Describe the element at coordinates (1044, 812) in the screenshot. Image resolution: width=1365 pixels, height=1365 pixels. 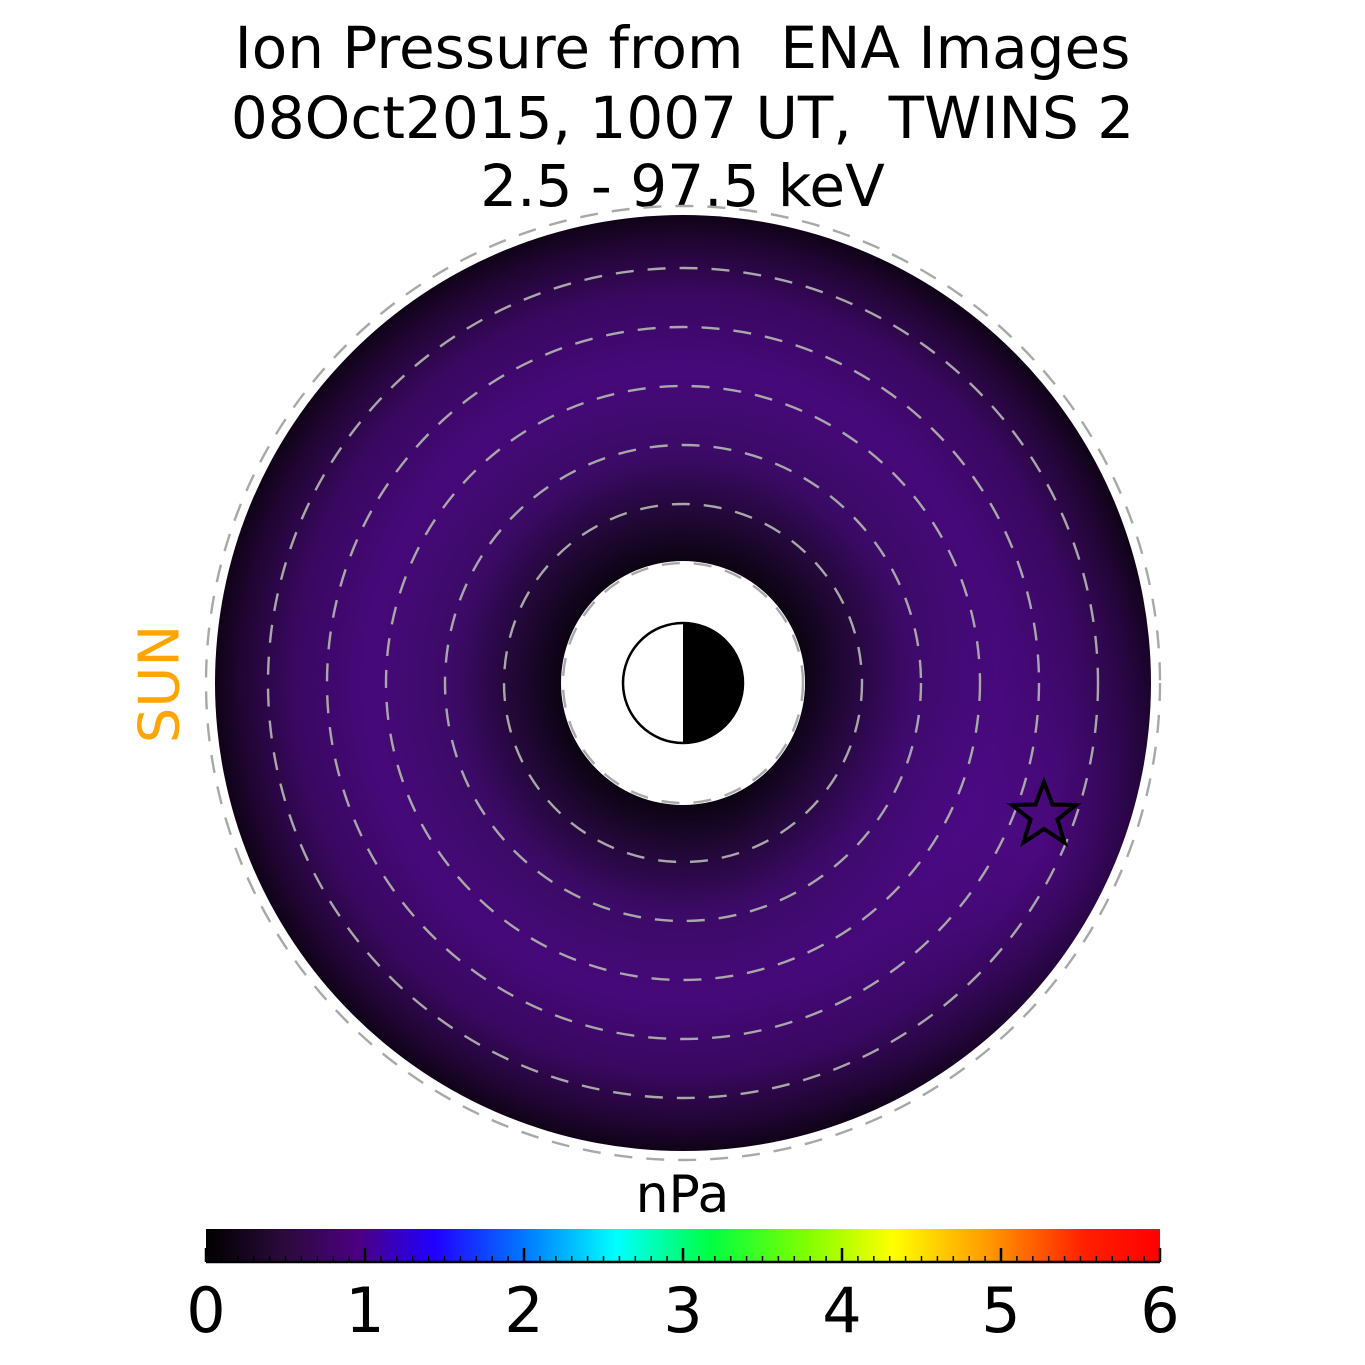
I see `star-icon` at that location.